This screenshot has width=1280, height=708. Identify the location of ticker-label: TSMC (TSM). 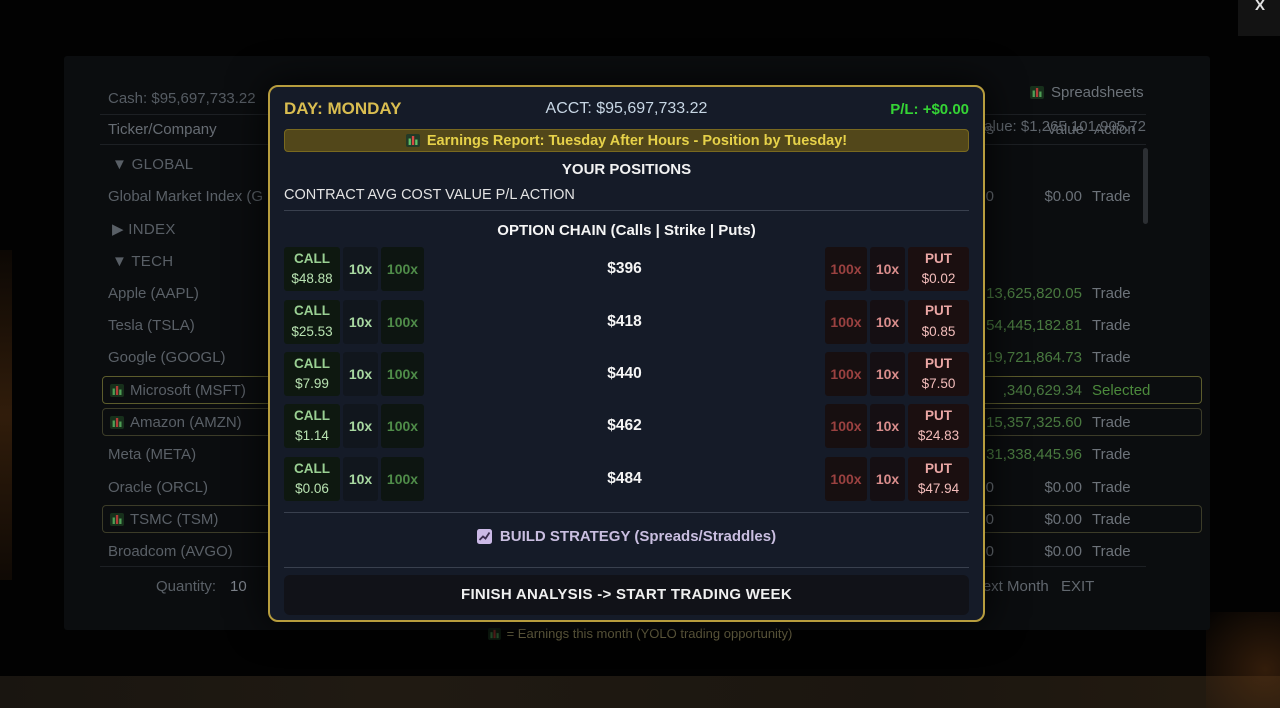
(174, 519).